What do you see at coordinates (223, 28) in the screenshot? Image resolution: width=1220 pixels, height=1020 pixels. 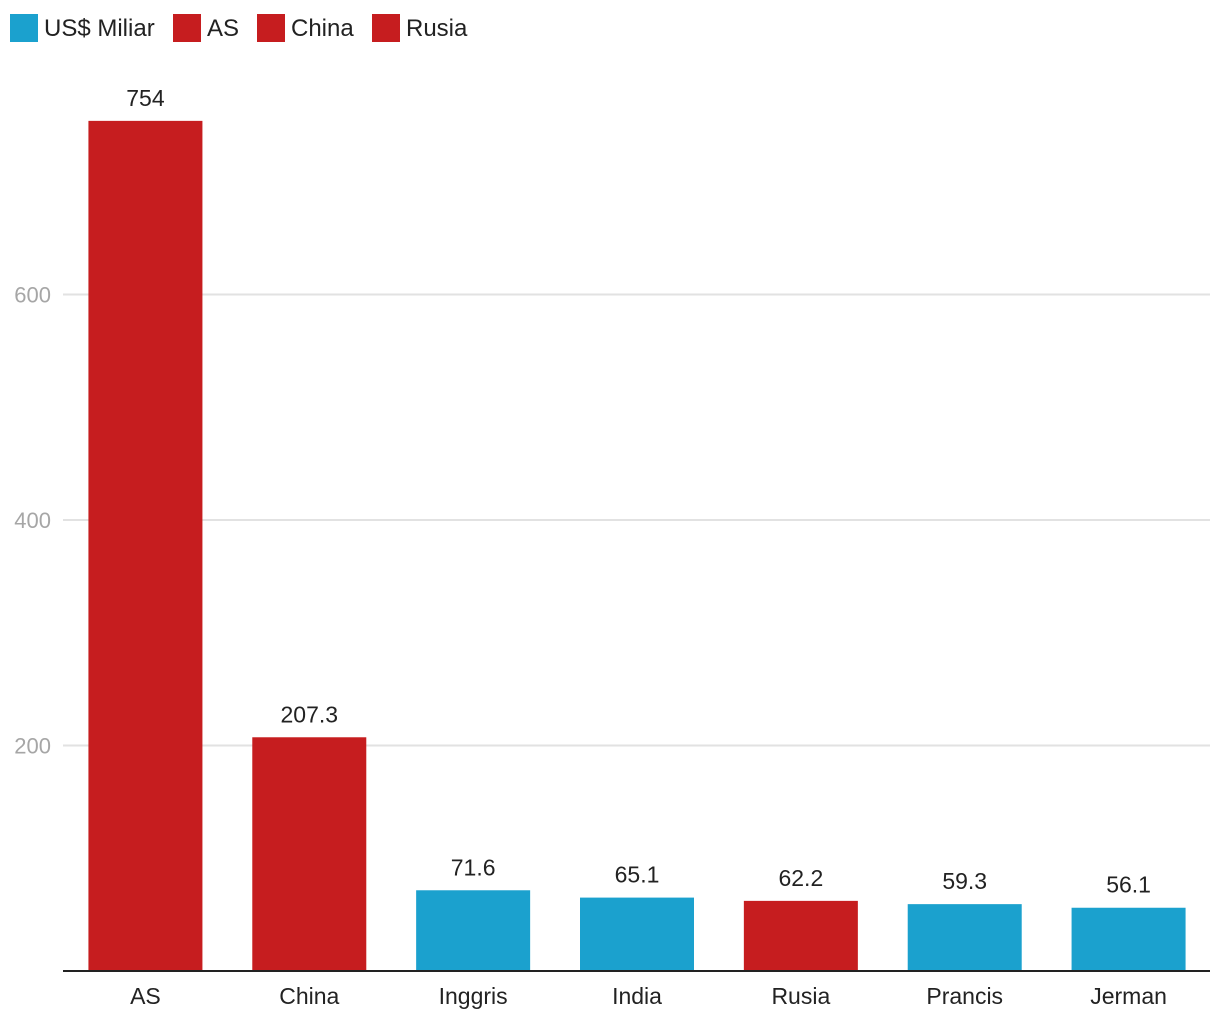 I see `legend-label-1: AS` at bounding box center [223, 28].